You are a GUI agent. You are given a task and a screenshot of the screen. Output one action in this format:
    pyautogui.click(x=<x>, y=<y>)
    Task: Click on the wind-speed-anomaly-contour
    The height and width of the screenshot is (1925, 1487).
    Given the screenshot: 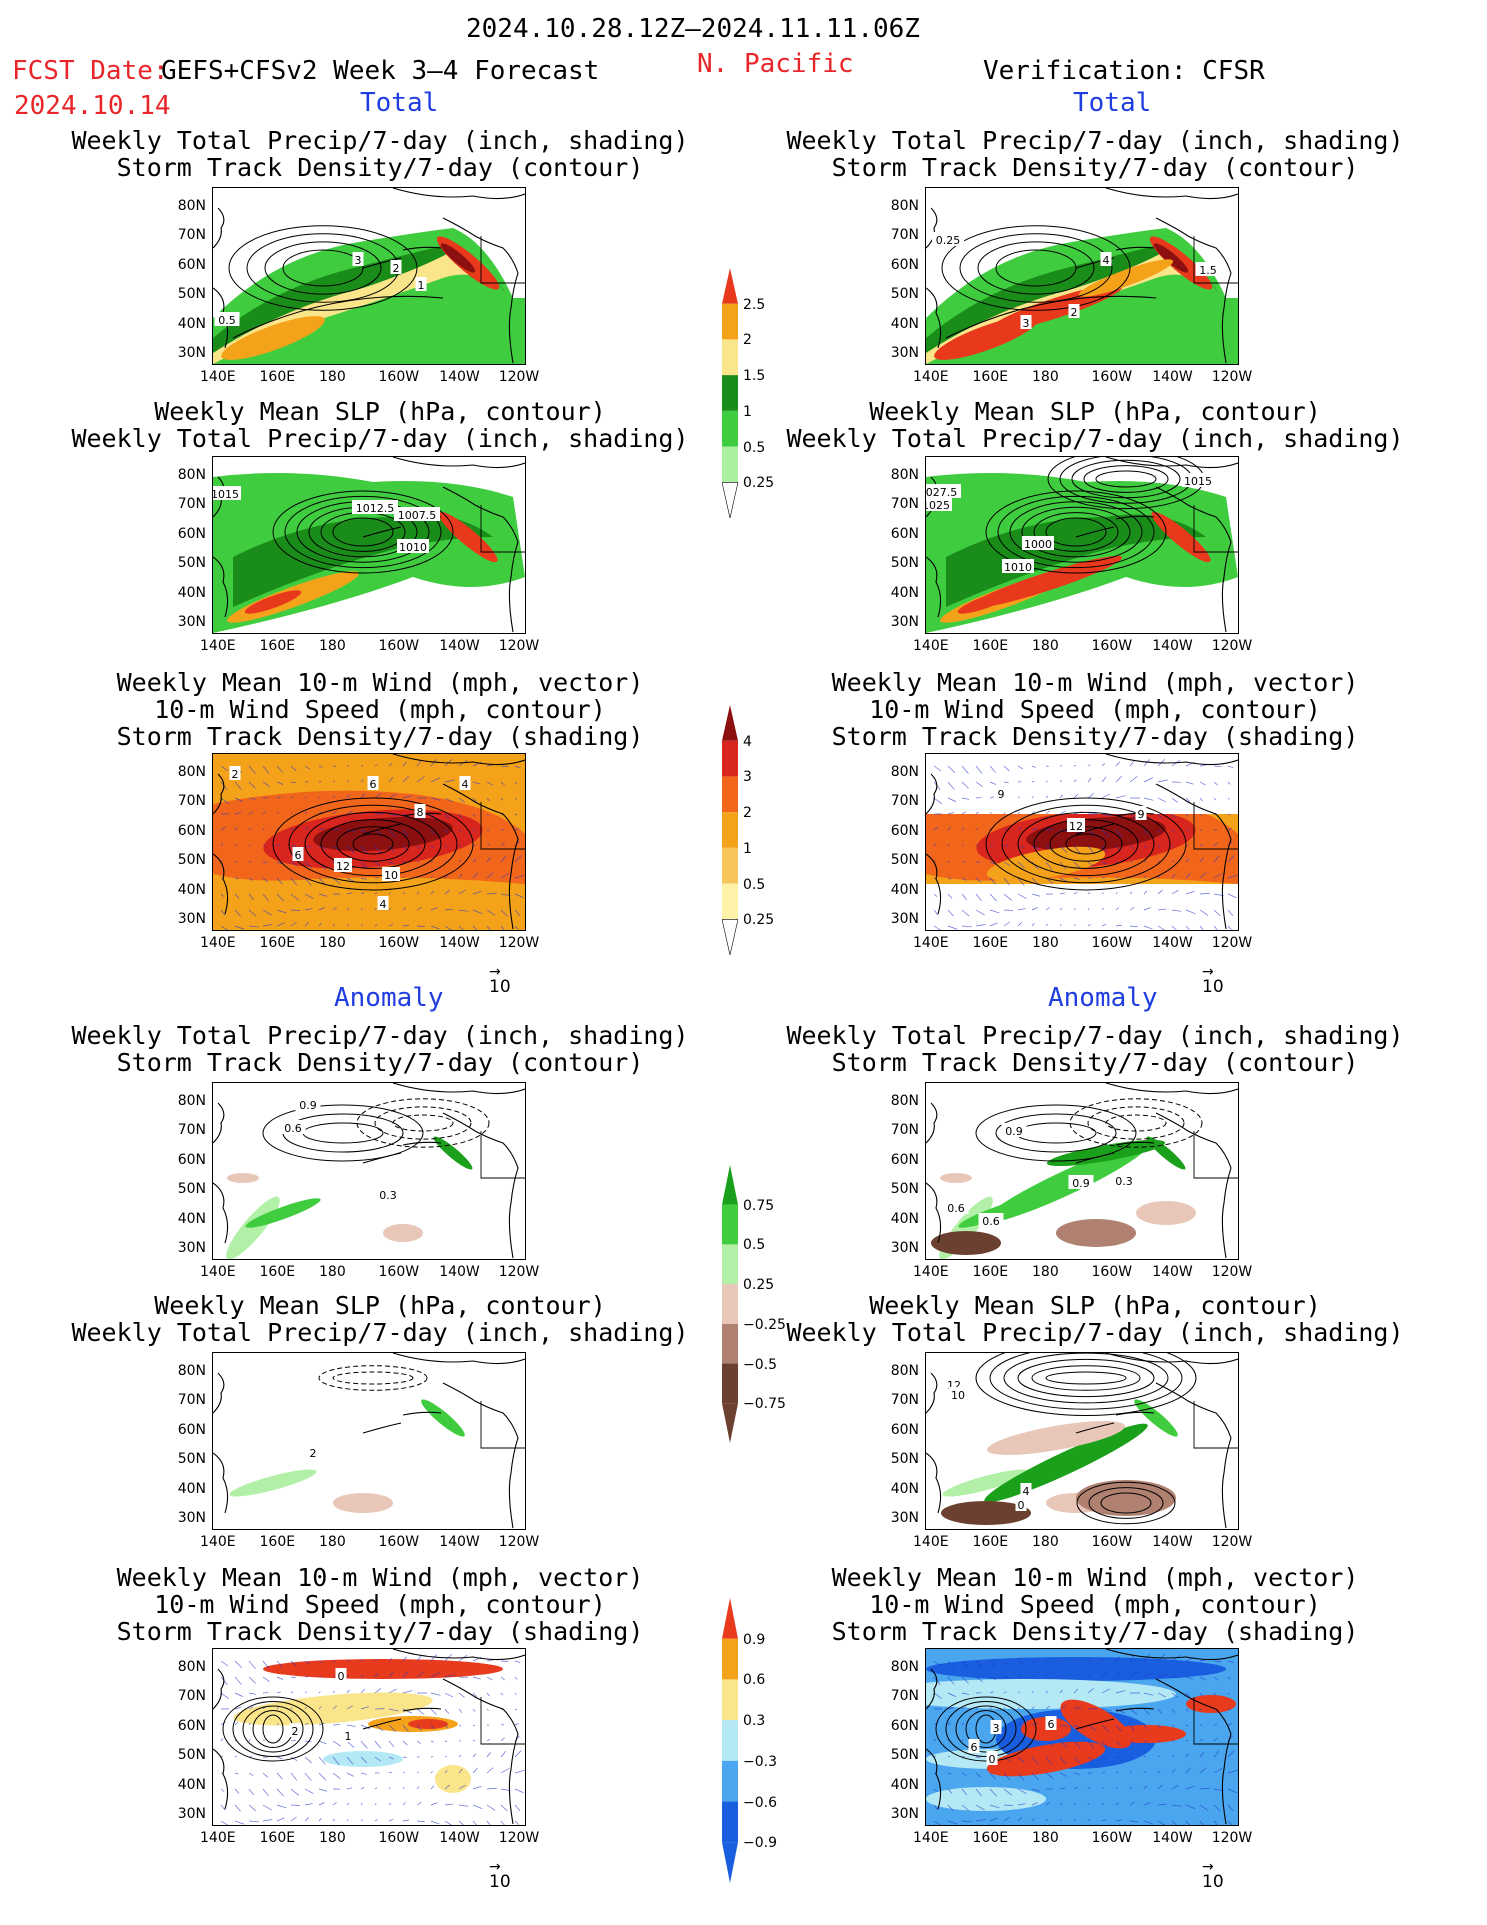 What is the action you would take?
    pyautogui.click(x=273, y=1729)
    